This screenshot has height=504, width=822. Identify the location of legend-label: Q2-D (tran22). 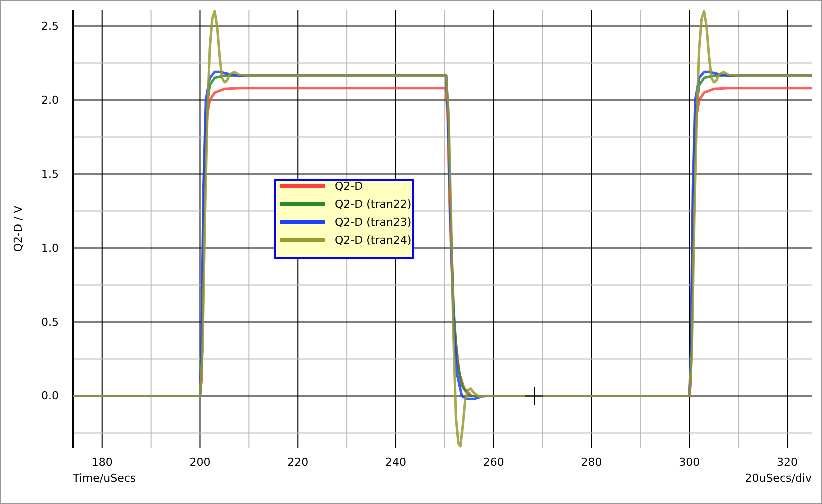
(373, 204).